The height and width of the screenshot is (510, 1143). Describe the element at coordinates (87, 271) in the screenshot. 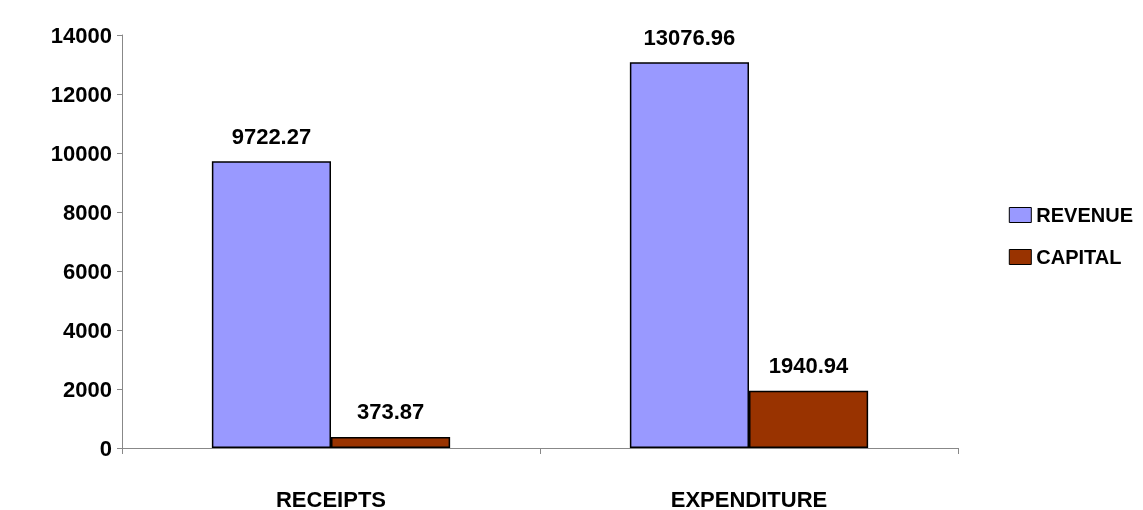

I see `y-tick-label: 6000` at that location.